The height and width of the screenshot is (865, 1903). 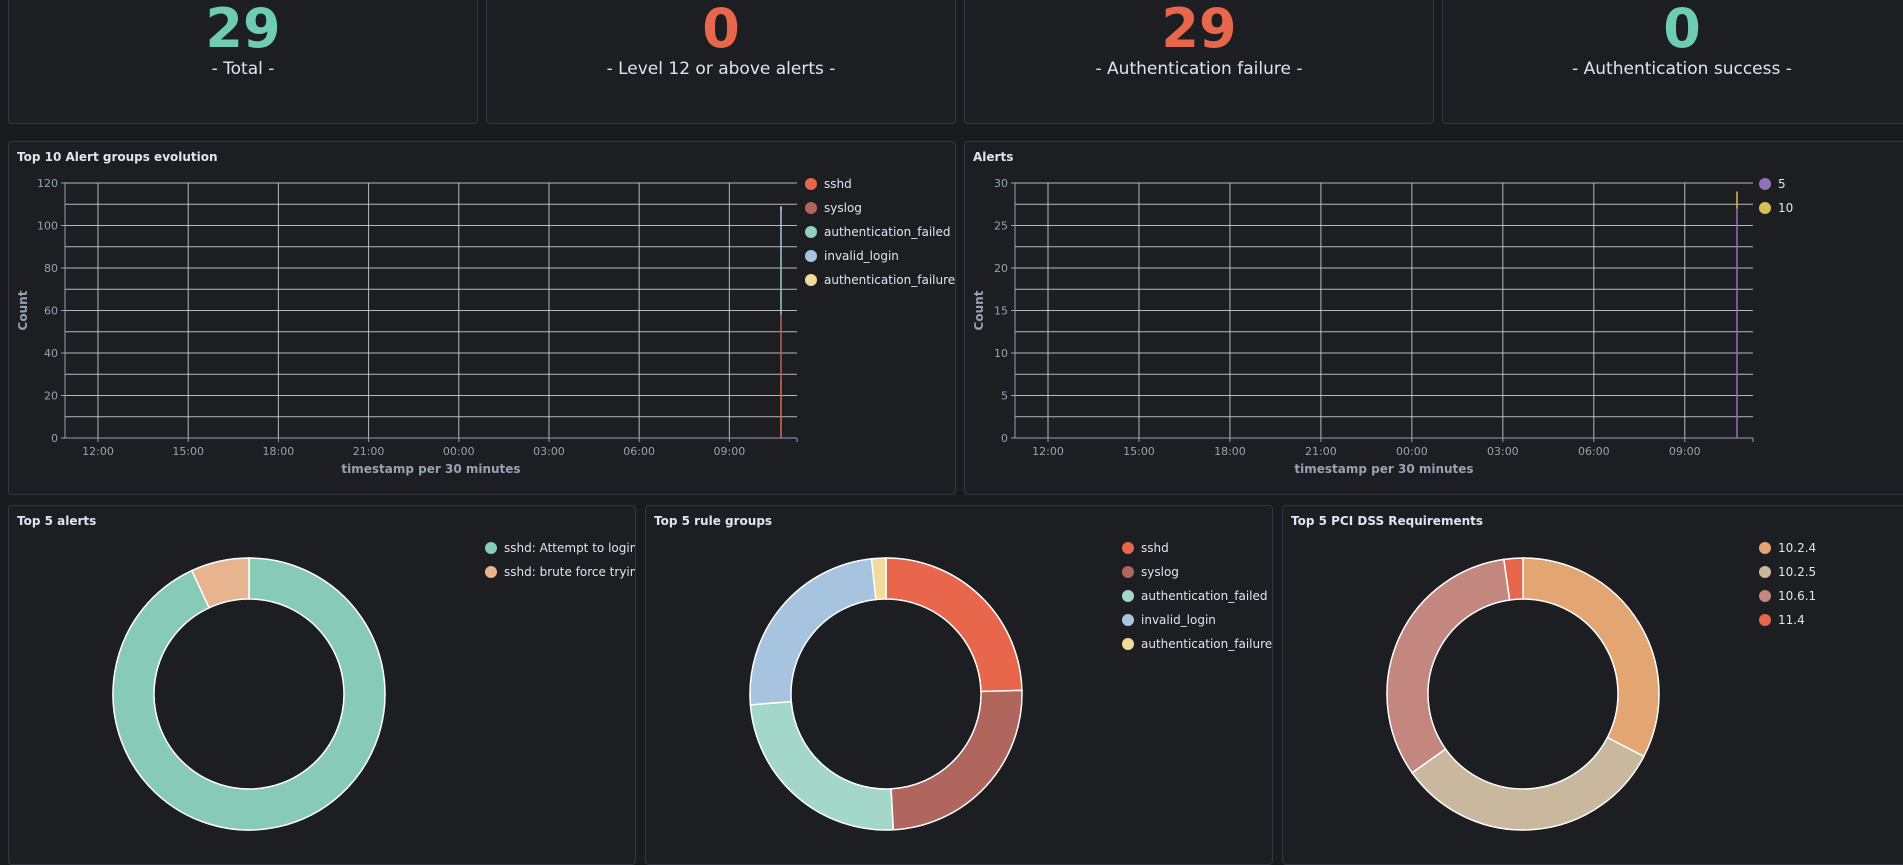 I want to click on legend-label: 10, so click(x=1786, y=208).